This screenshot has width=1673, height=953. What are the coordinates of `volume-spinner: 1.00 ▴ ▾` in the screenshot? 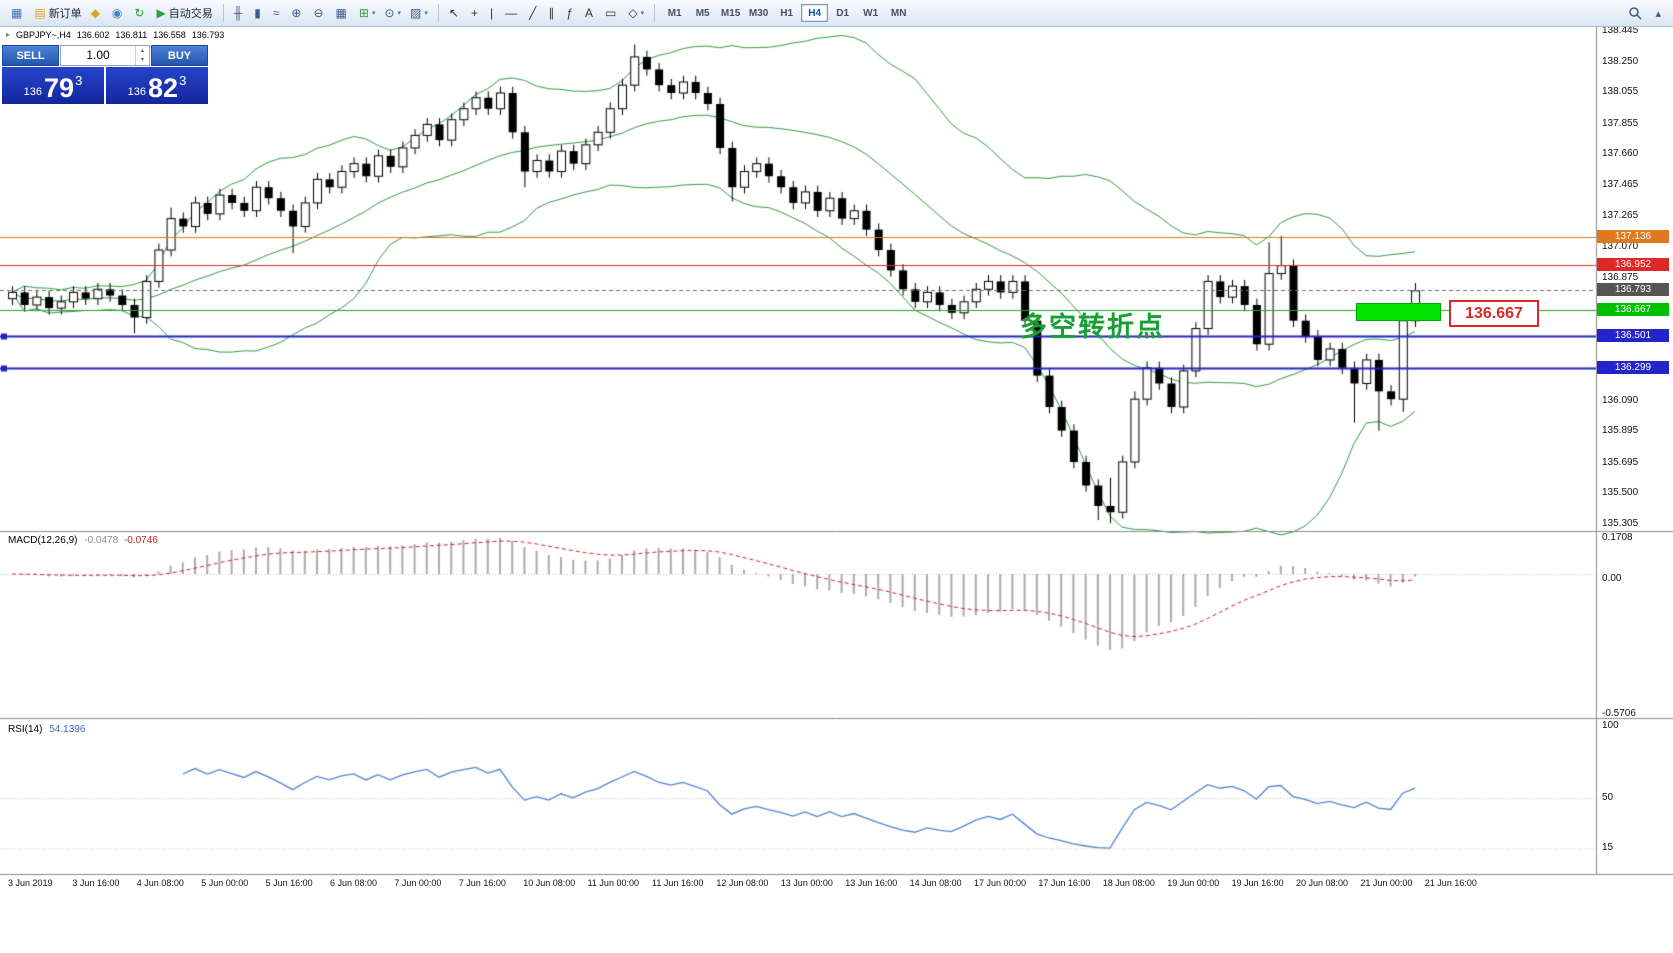 It's located at (105, 55).